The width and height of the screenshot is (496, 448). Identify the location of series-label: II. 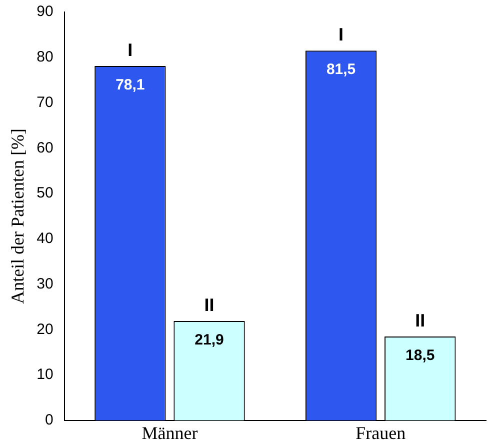
(209, 304).